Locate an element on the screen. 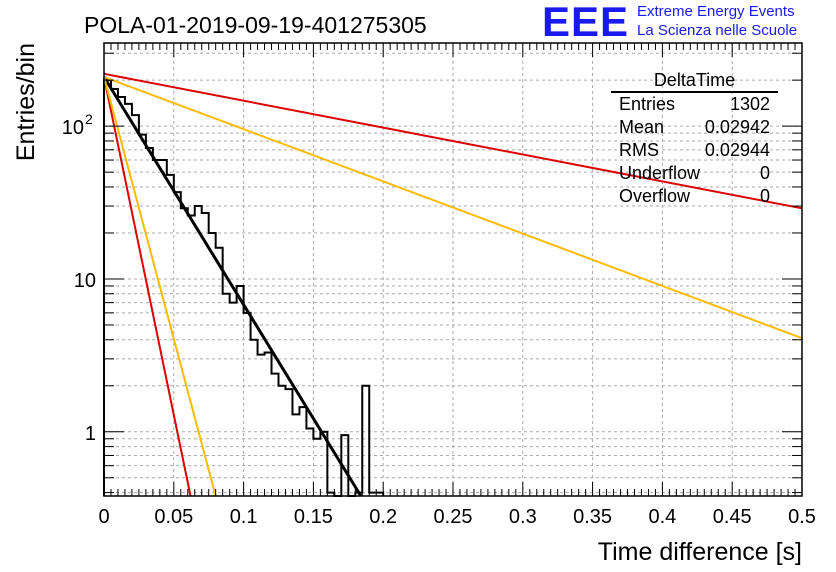  x-tick-label: 0.05 is located at coordinates (173, 517).